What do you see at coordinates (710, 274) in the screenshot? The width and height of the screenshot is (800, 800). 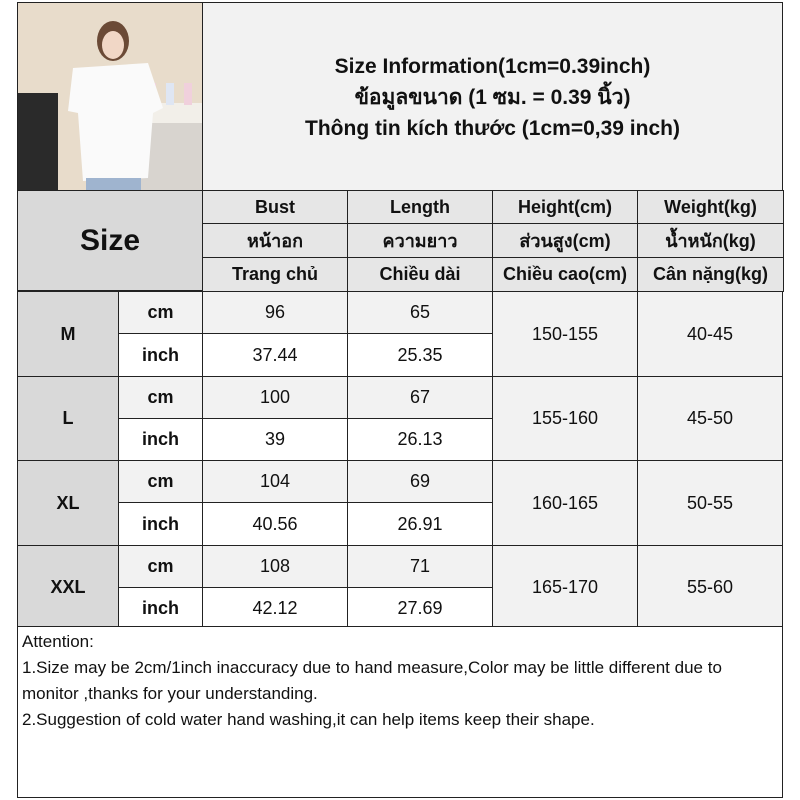 I see `column-header-vi: Cân nặng(kg)` at bounding box center [710, 274].